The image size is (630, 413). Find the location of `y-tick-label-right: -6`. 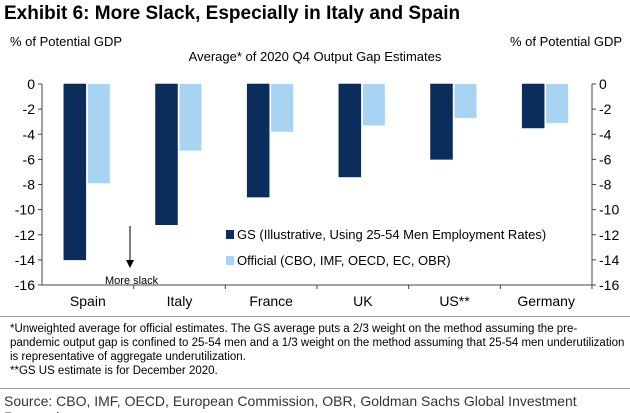

y-tick-label-right: -6 is located at coordinates (605, 159).